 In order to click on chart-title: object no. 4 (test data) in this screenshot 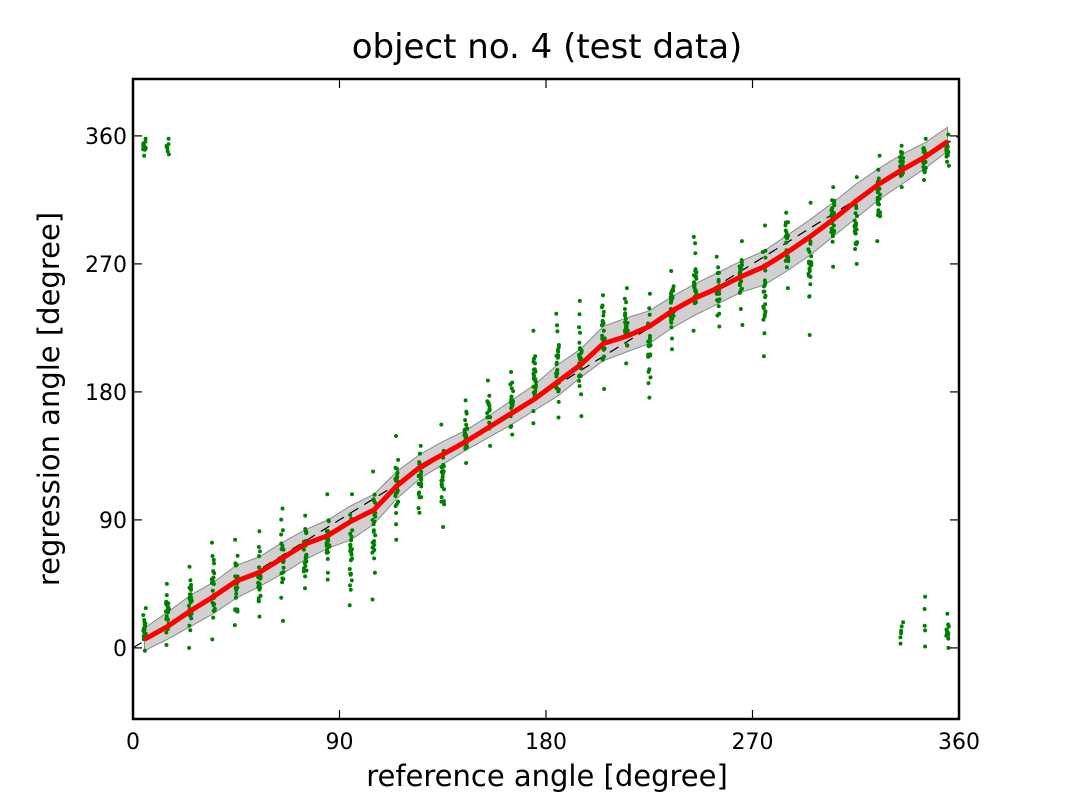, I will do `click(547, 47)`.